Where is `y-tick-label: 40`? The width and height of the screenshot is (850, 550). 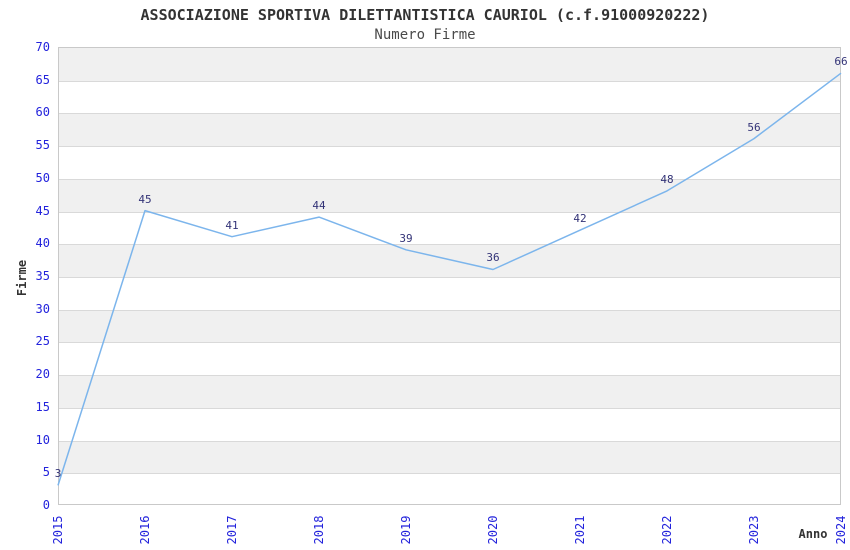 y-tick-label: 40 is located at coordinates (42, 243).